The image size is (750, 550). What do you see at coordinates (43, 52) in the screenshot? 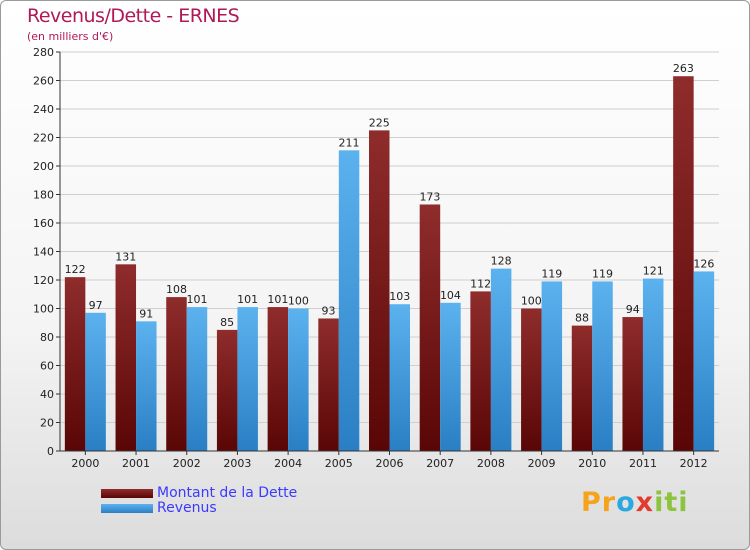
I see `y-tick-label: 280` at bounding box center [43, 52].